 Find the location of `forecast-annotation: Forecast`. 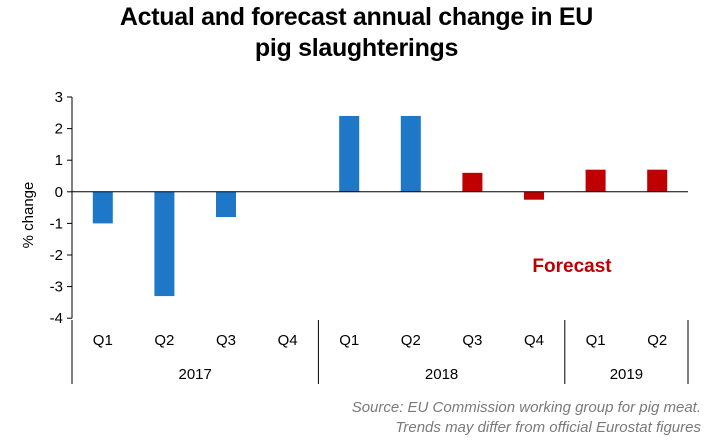

forecast-annotation: Forecast is located at coordinates (572, 266).